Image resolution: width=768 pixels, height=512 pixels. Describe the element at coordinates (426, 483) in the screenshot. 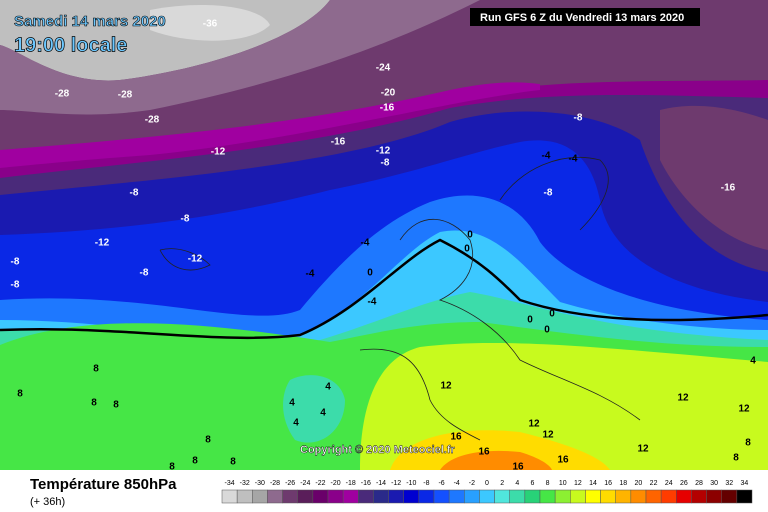

I see `legend-label: -8` at that location.